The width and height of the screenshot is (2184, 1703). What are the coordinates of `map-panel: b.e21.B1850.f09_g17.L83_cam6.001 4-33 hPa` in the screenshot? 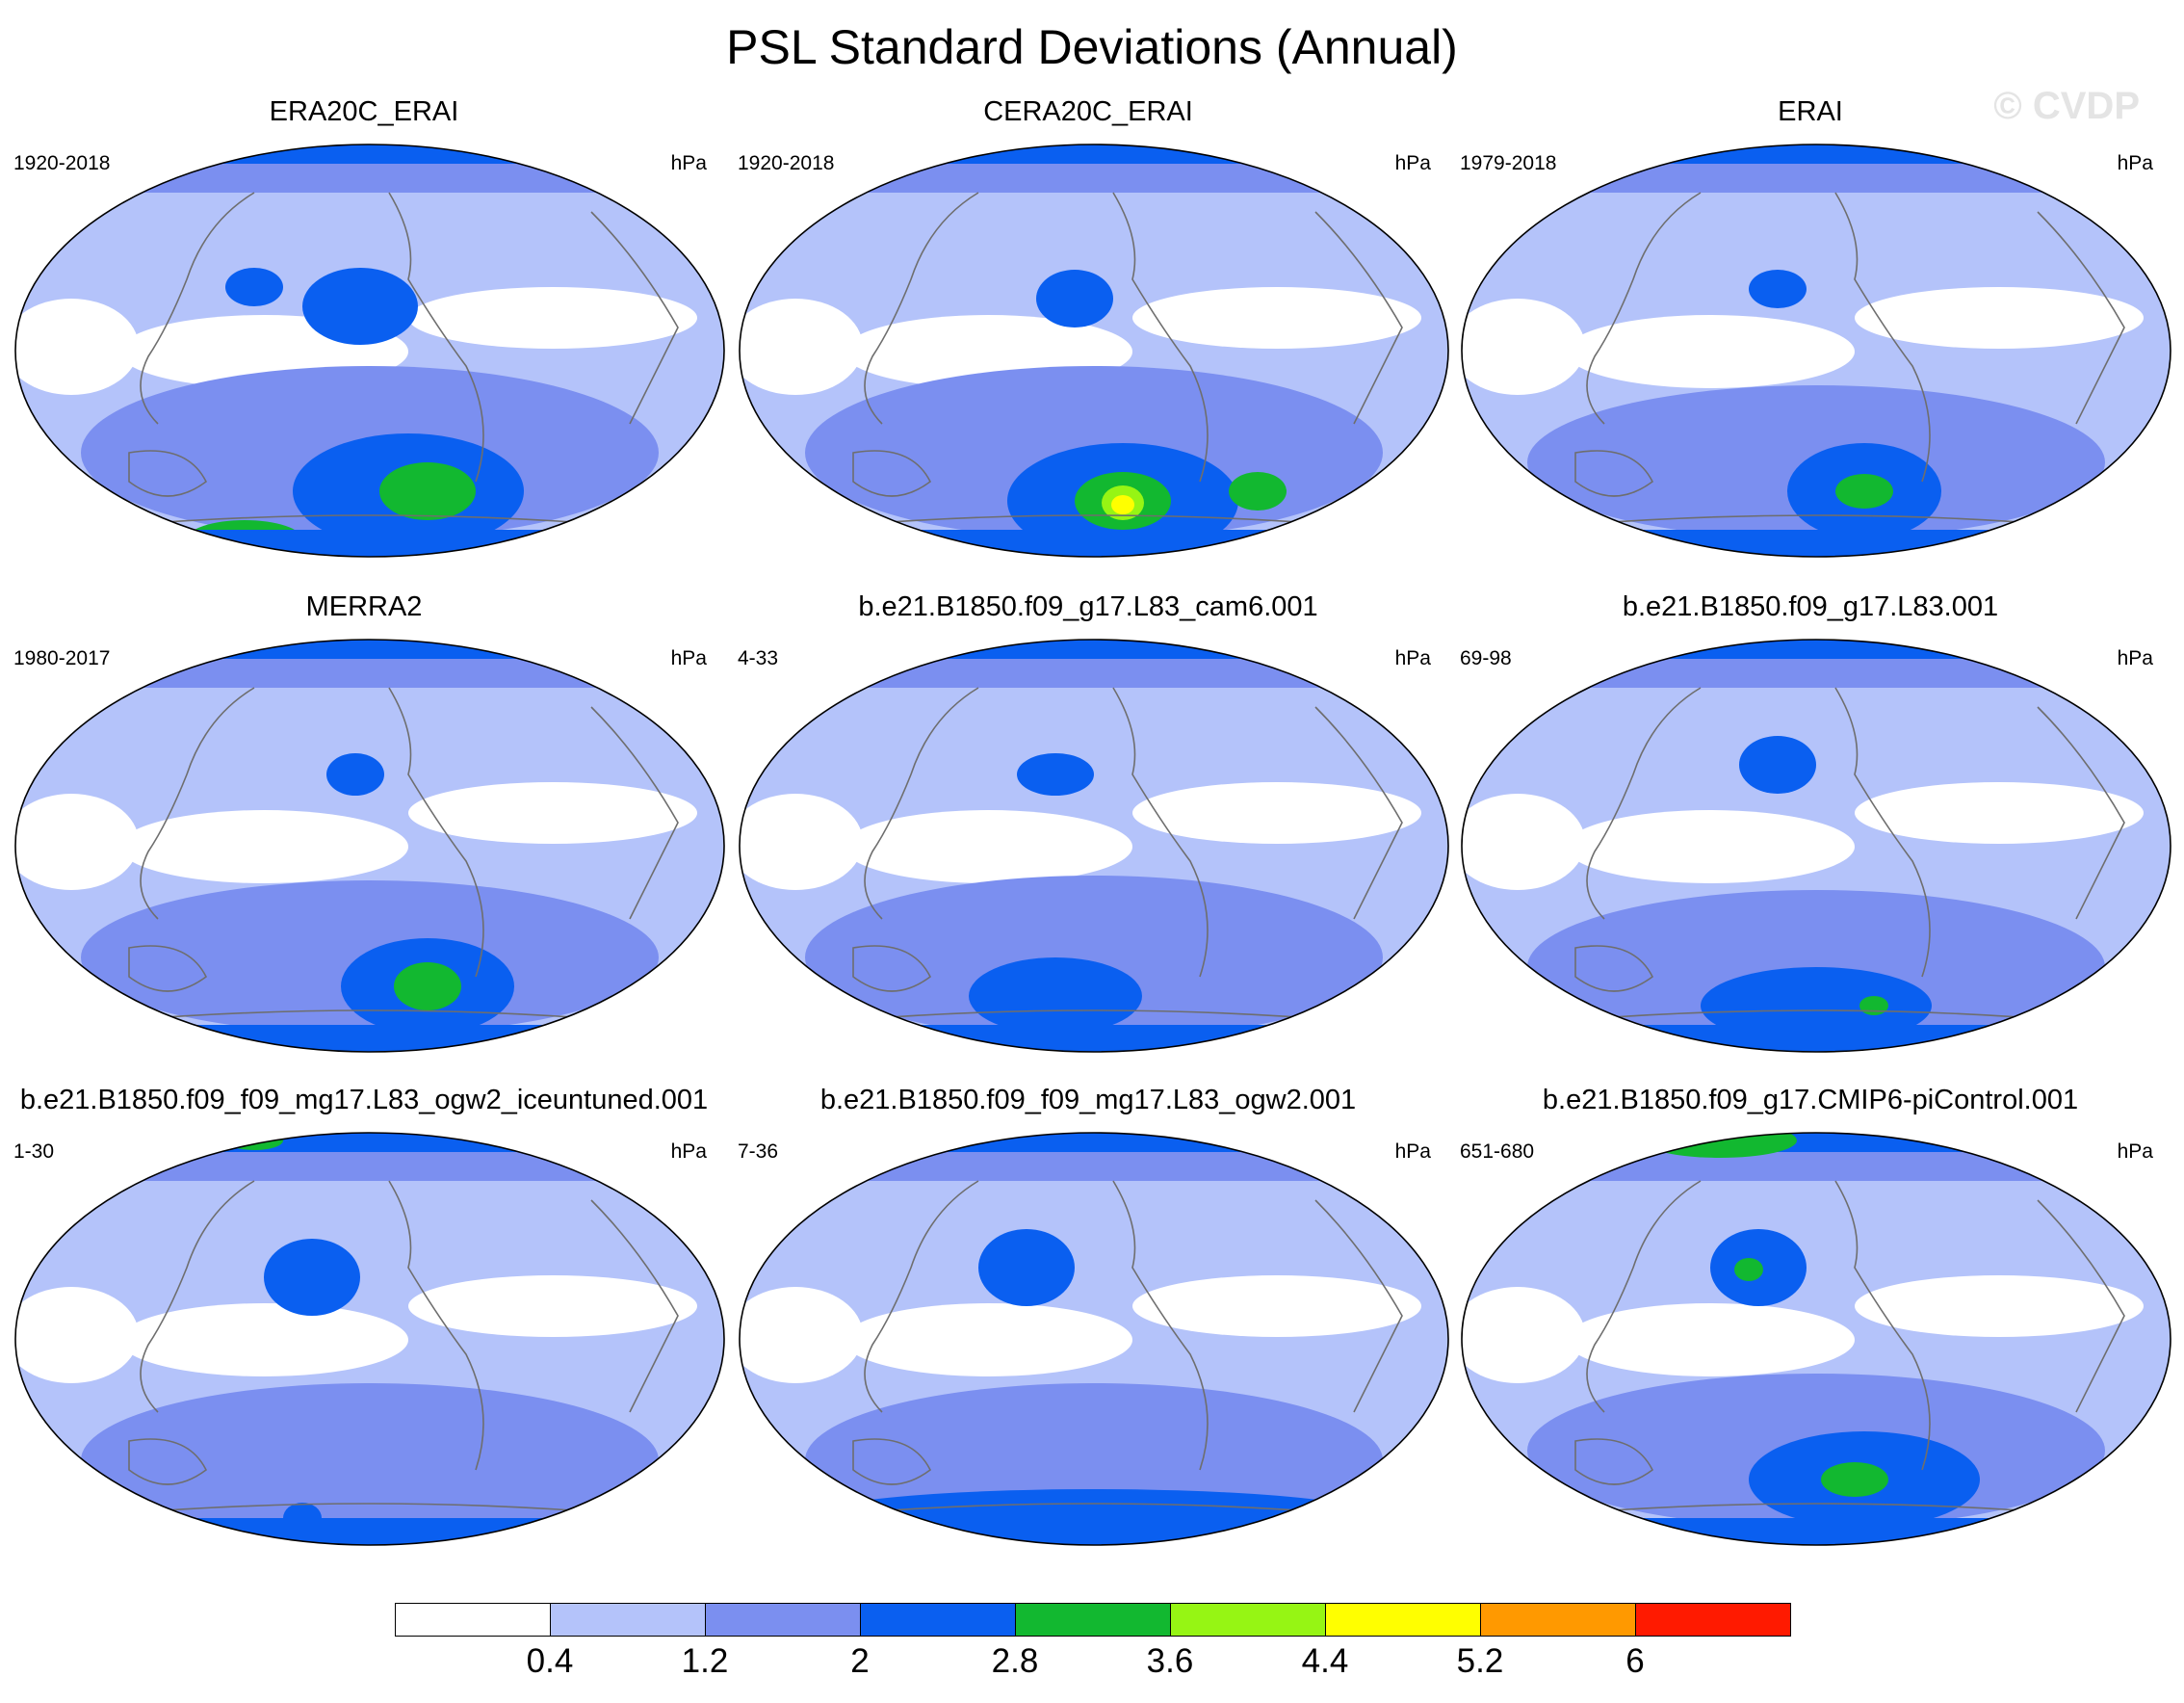 It's located at (1088, 845).